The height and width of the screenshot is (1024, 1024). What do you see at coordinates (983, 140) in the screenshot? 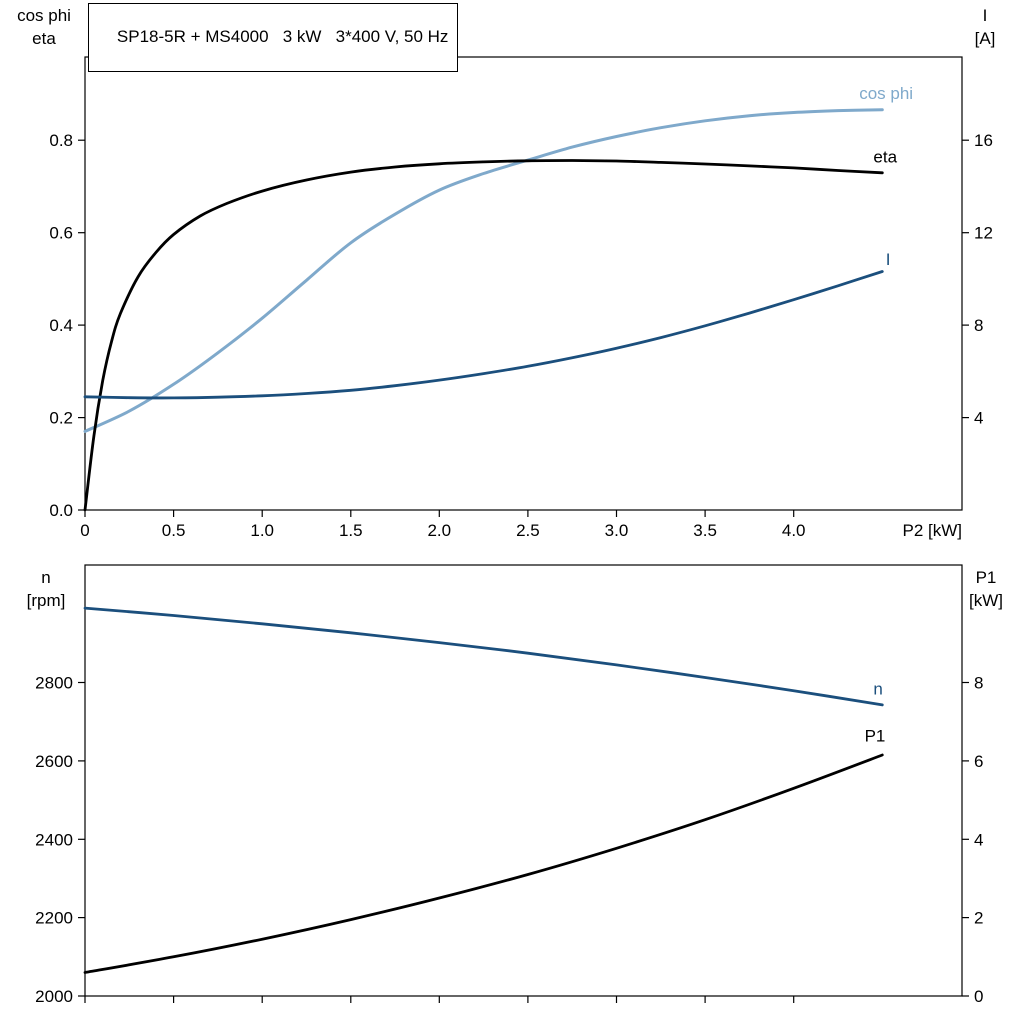
I see `right-tick-label: 16` at bounding box center [983, 140].